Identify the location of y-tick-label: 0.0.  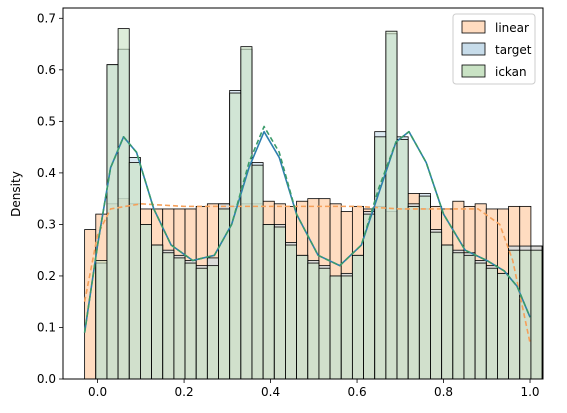
(46, 379).